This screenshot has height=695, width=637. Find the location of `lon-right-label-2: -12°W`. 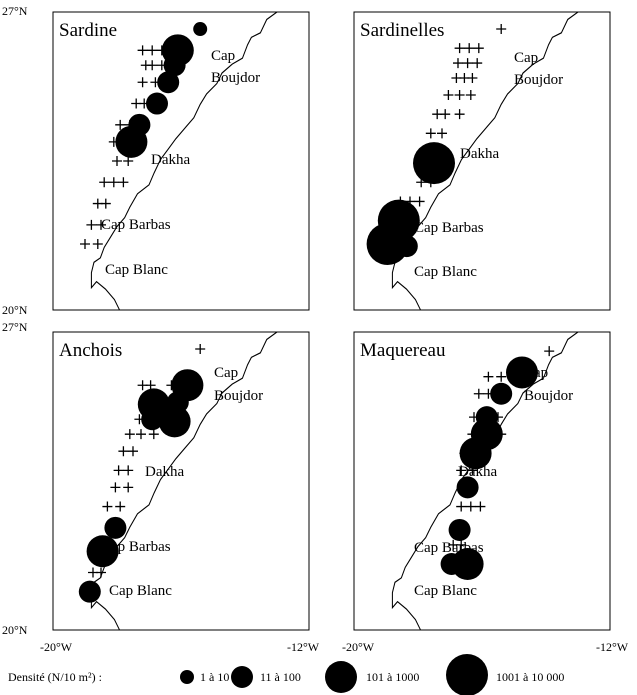

lon-right-label-2: -12°W is located at coordinates (612, 647).